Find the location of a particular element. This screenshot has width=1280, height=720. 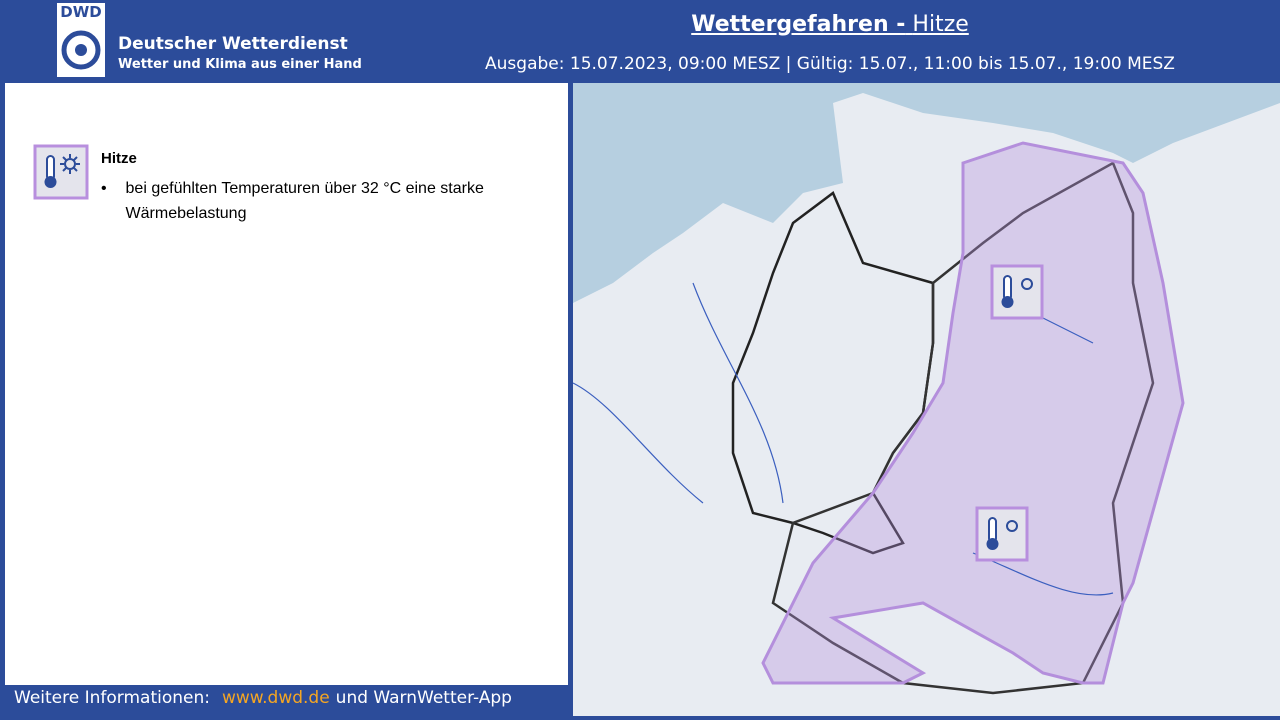

logo: DWD is located at coordinates (81, 40).